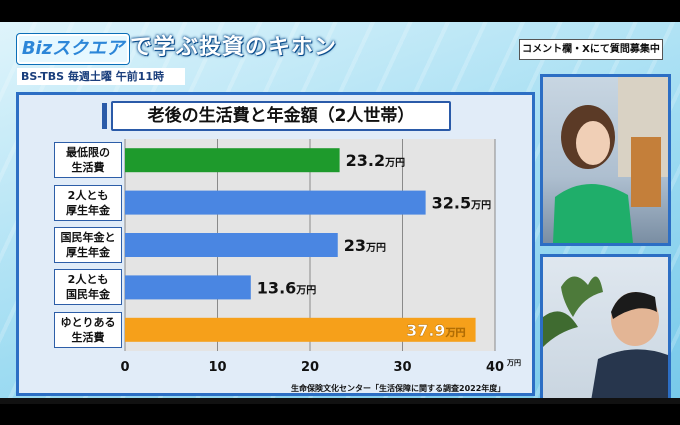 The height and width of the screenshot is (425, 680). Describe the element at coordinates (398, 388) in the screenshot. I see `source-note: 生命保険文化センター「生活保障に関する調査2022年度」` at that location.